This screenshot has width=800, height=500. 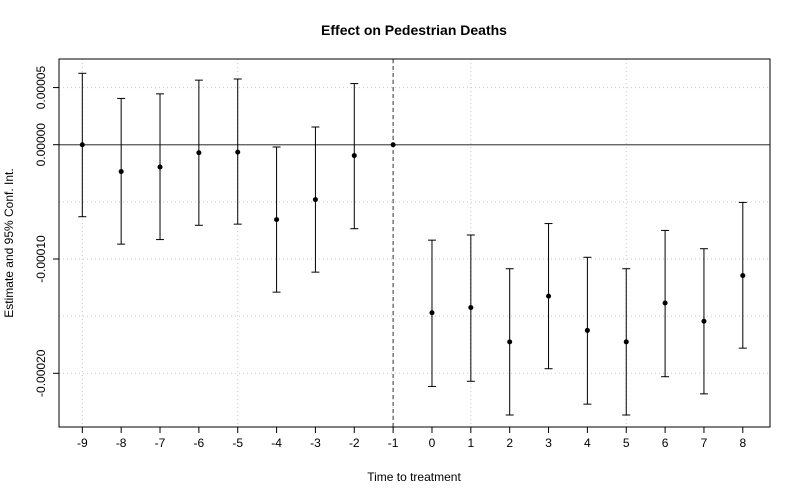 What do you see at coordinates (665, 443) in the screenshot?
I see `x-tick-label: 6` at bounding box center [665, 443].